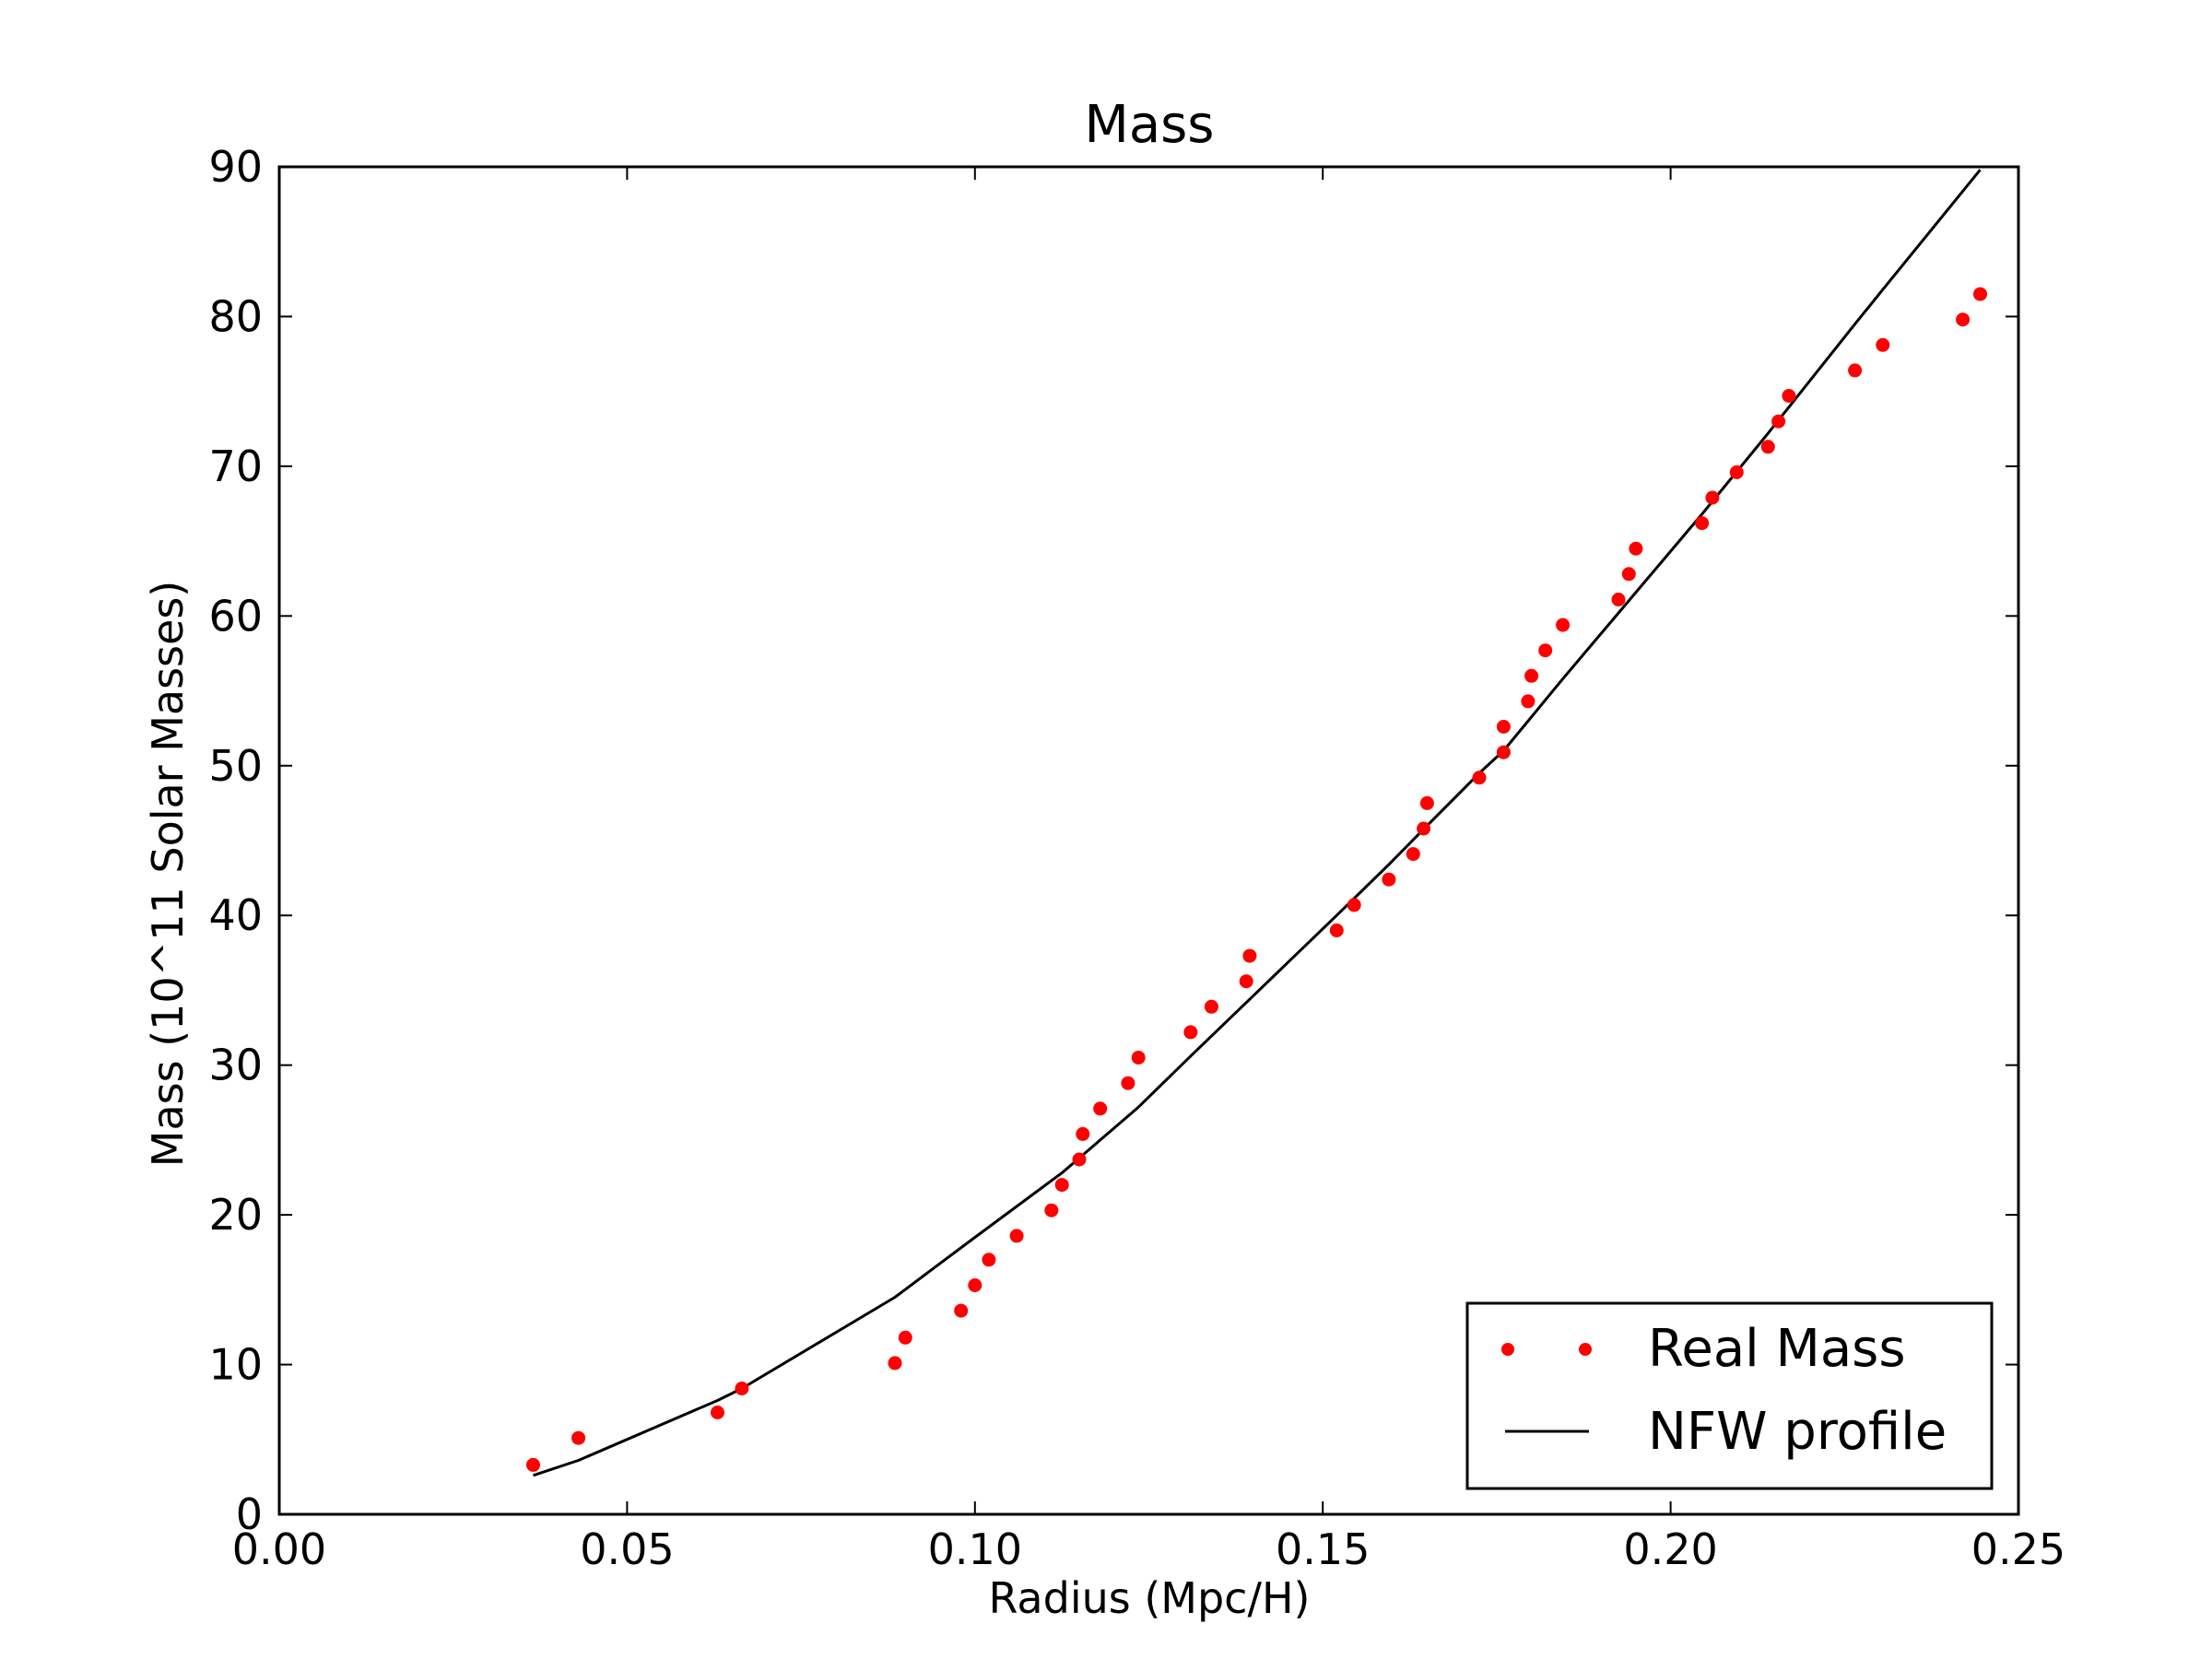 The width and height of the screenshot is (2212, 1659). I want to click on y-tick-label: 70, so click(235, 466).